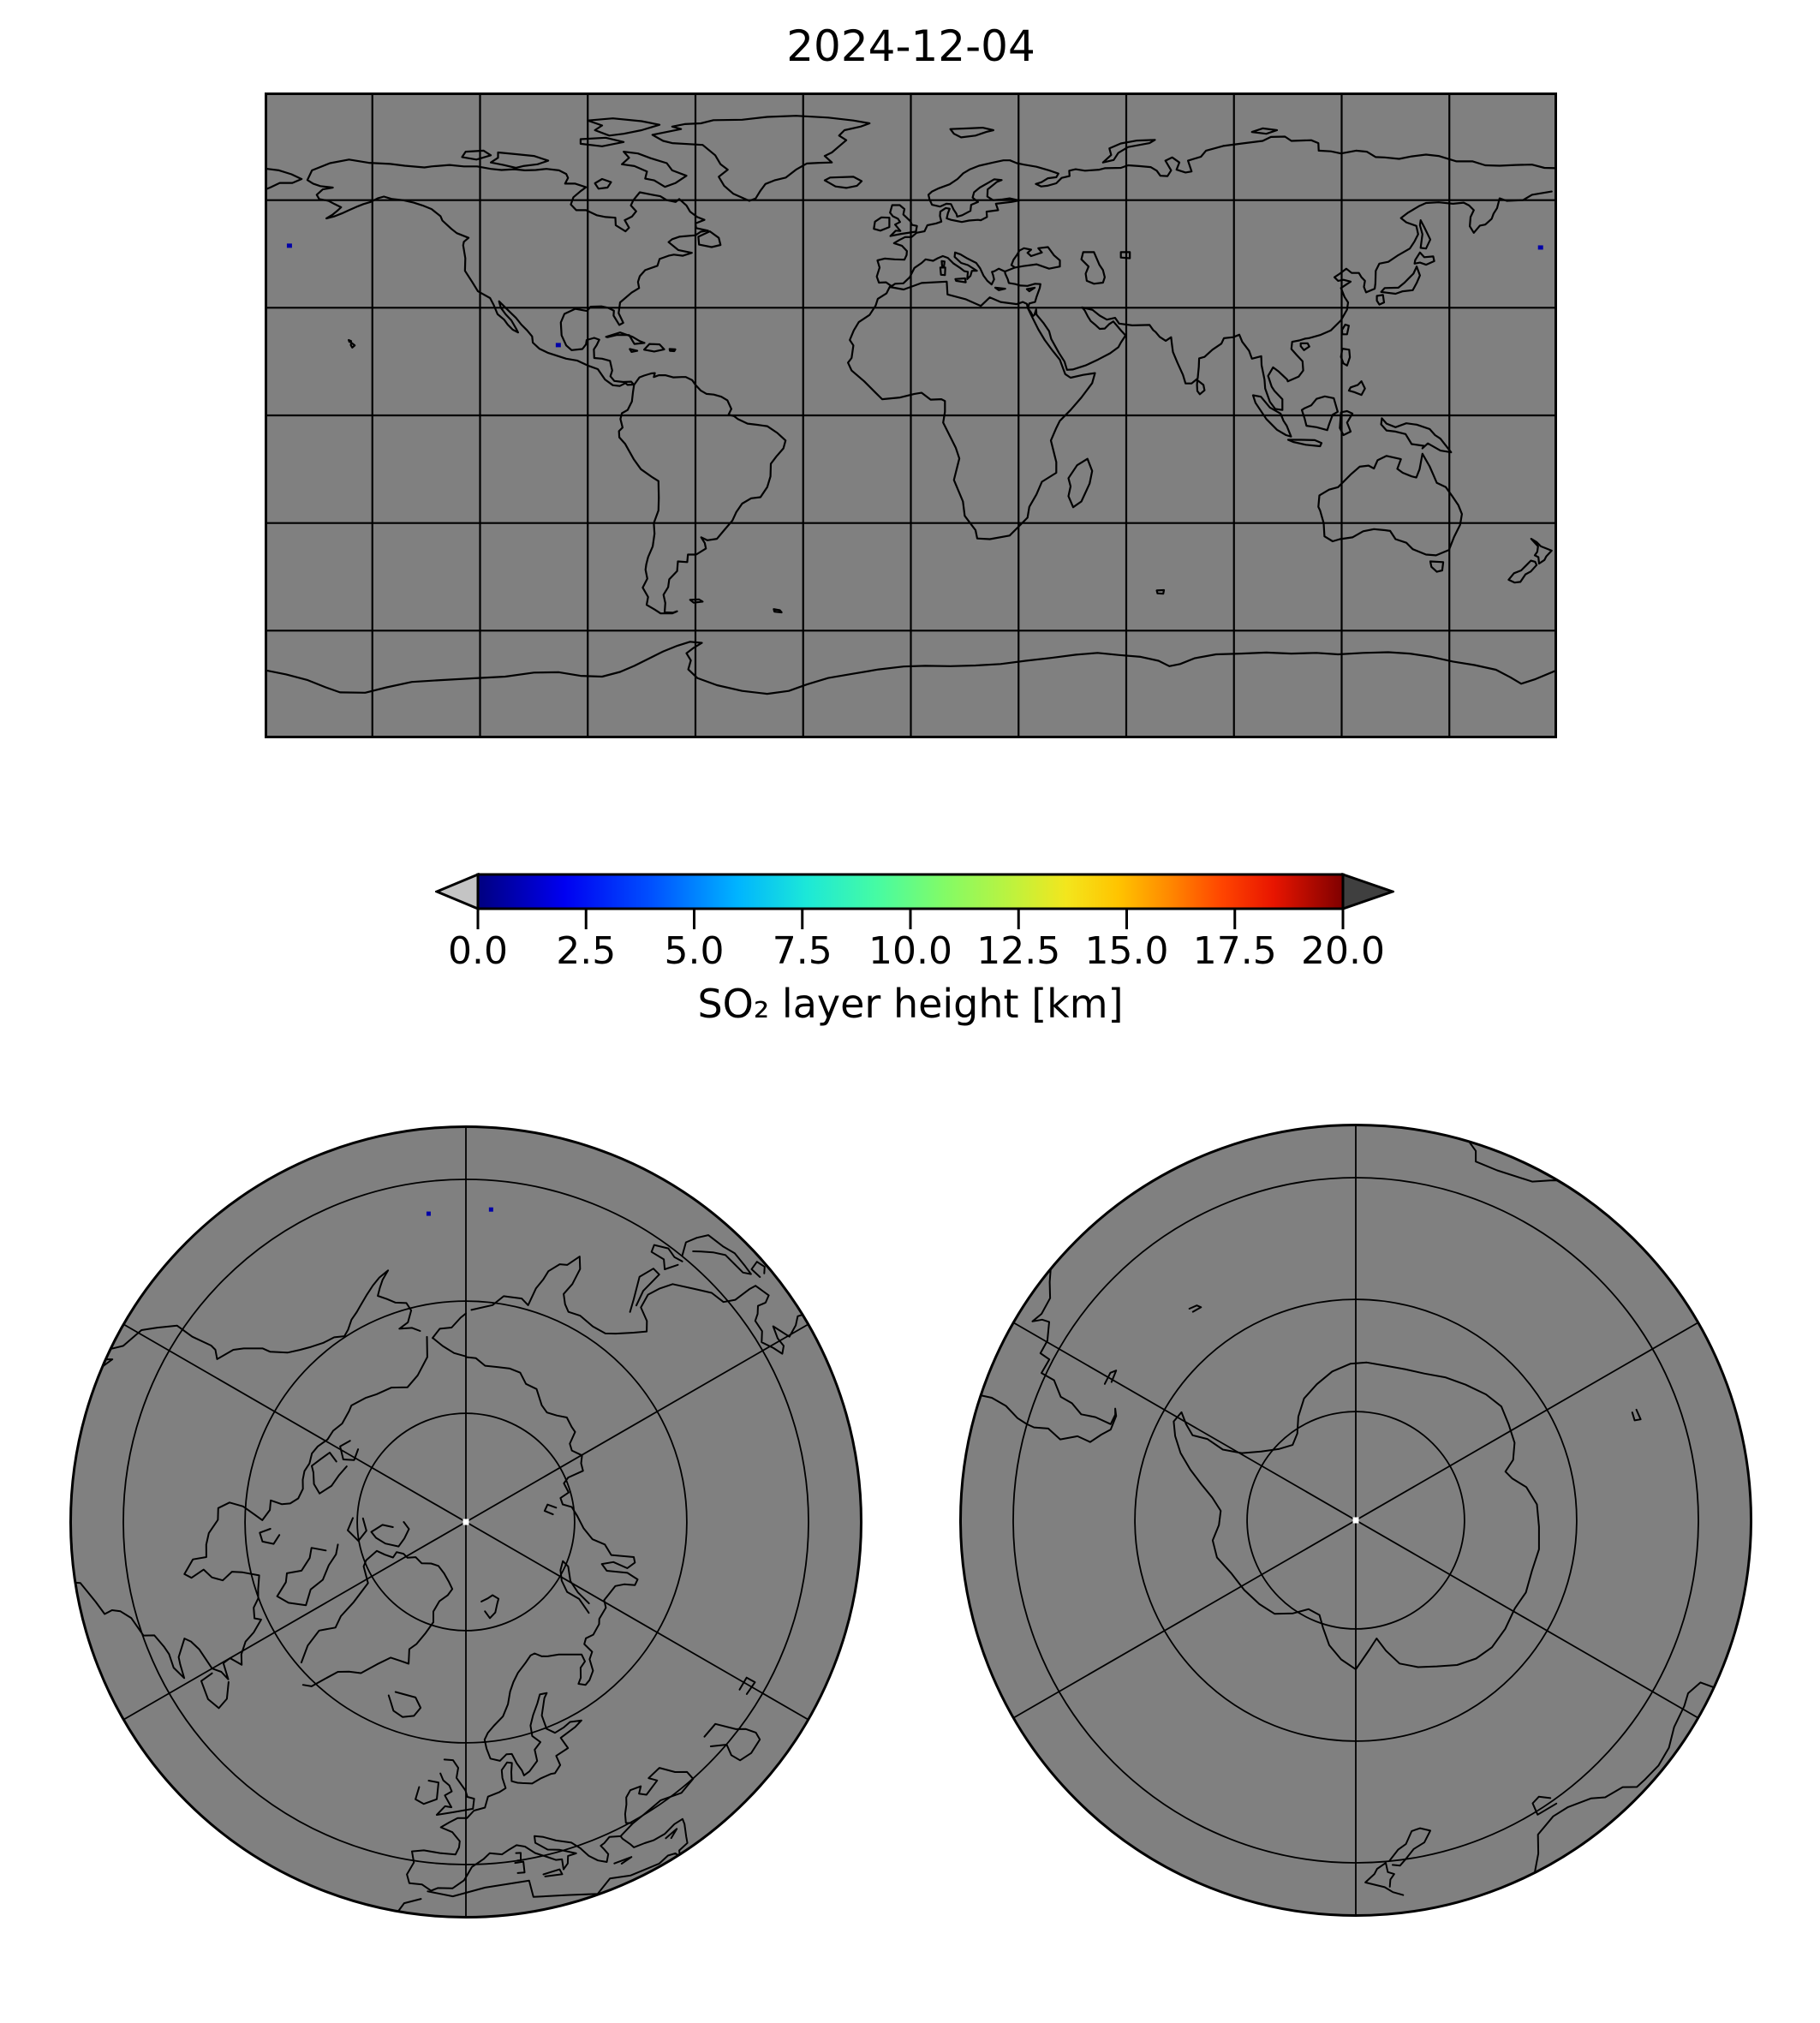 This screenshot has width=1820, height=2023. Describe the element at coordinates (1343, 951) in the screenshot. I see `colorbar-tick-label: 20.0` at that location.